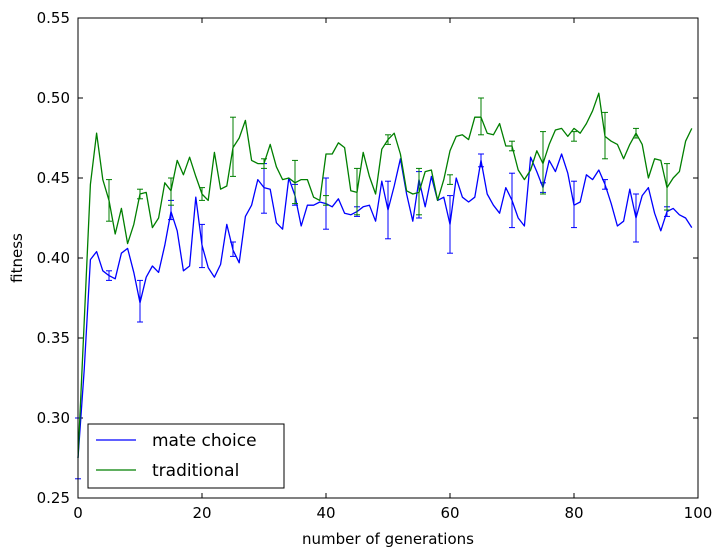 This screenshot has width=723, height=557. What do you see at coordinates (53, 98) in the screenshot?
I see `y-tick-label: 0.50` at bounding box center [53, 98].